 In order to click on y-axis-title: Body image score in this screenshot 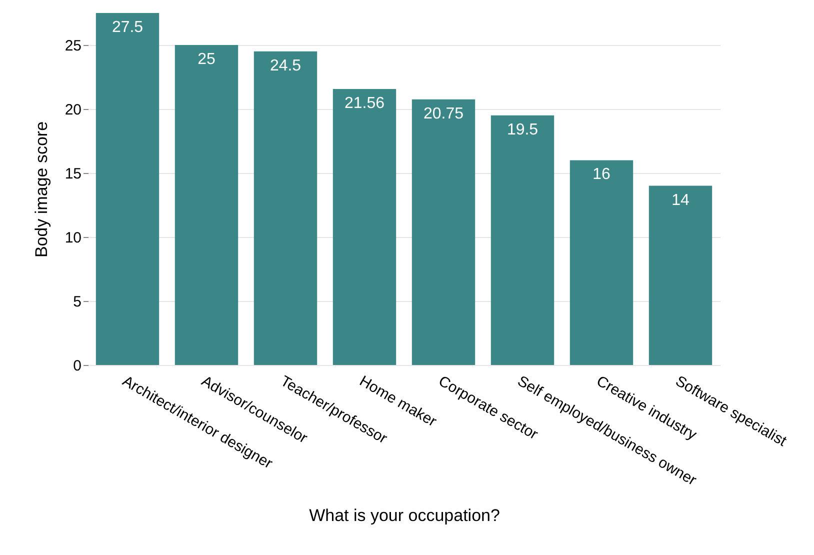, I will do `click(41, 189)`.